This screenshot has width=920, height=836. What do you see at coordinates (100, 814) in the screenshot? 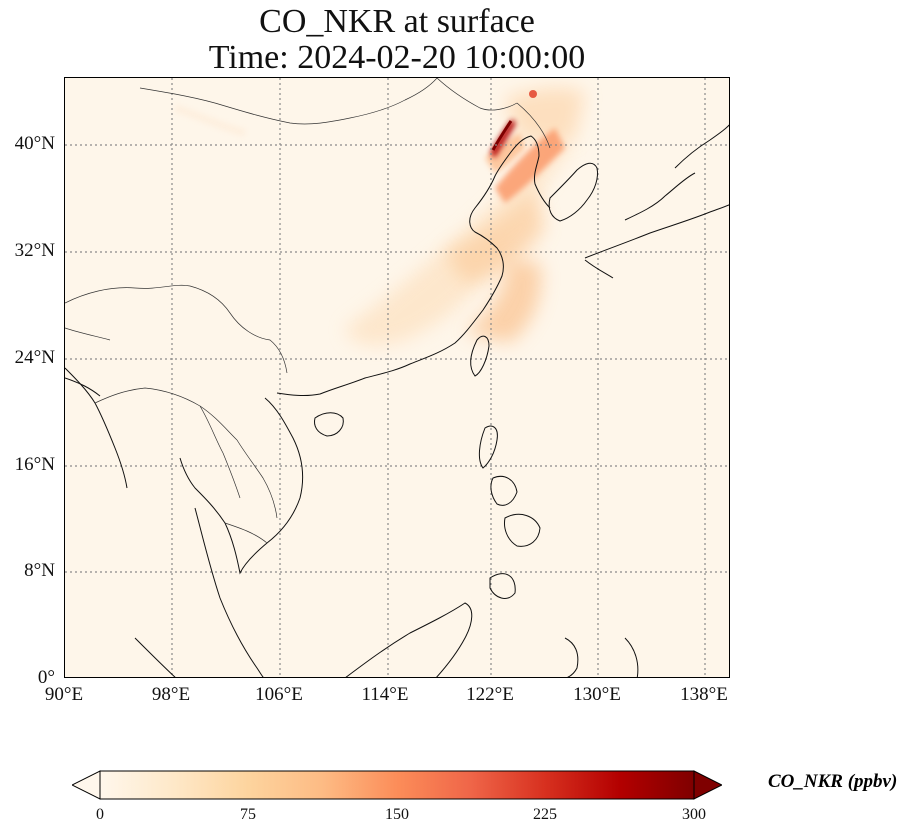
I see `colorbar-tick-0: 0` at bounding box center [100, 814].